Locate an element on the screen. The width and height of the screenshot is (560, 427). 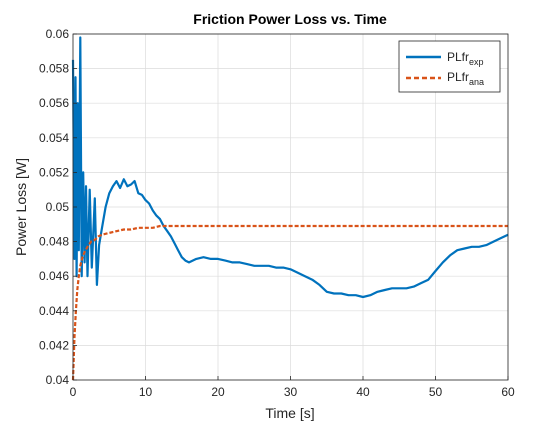
legend: PLfrexp PLfrana is located at coordinates (449, 66).